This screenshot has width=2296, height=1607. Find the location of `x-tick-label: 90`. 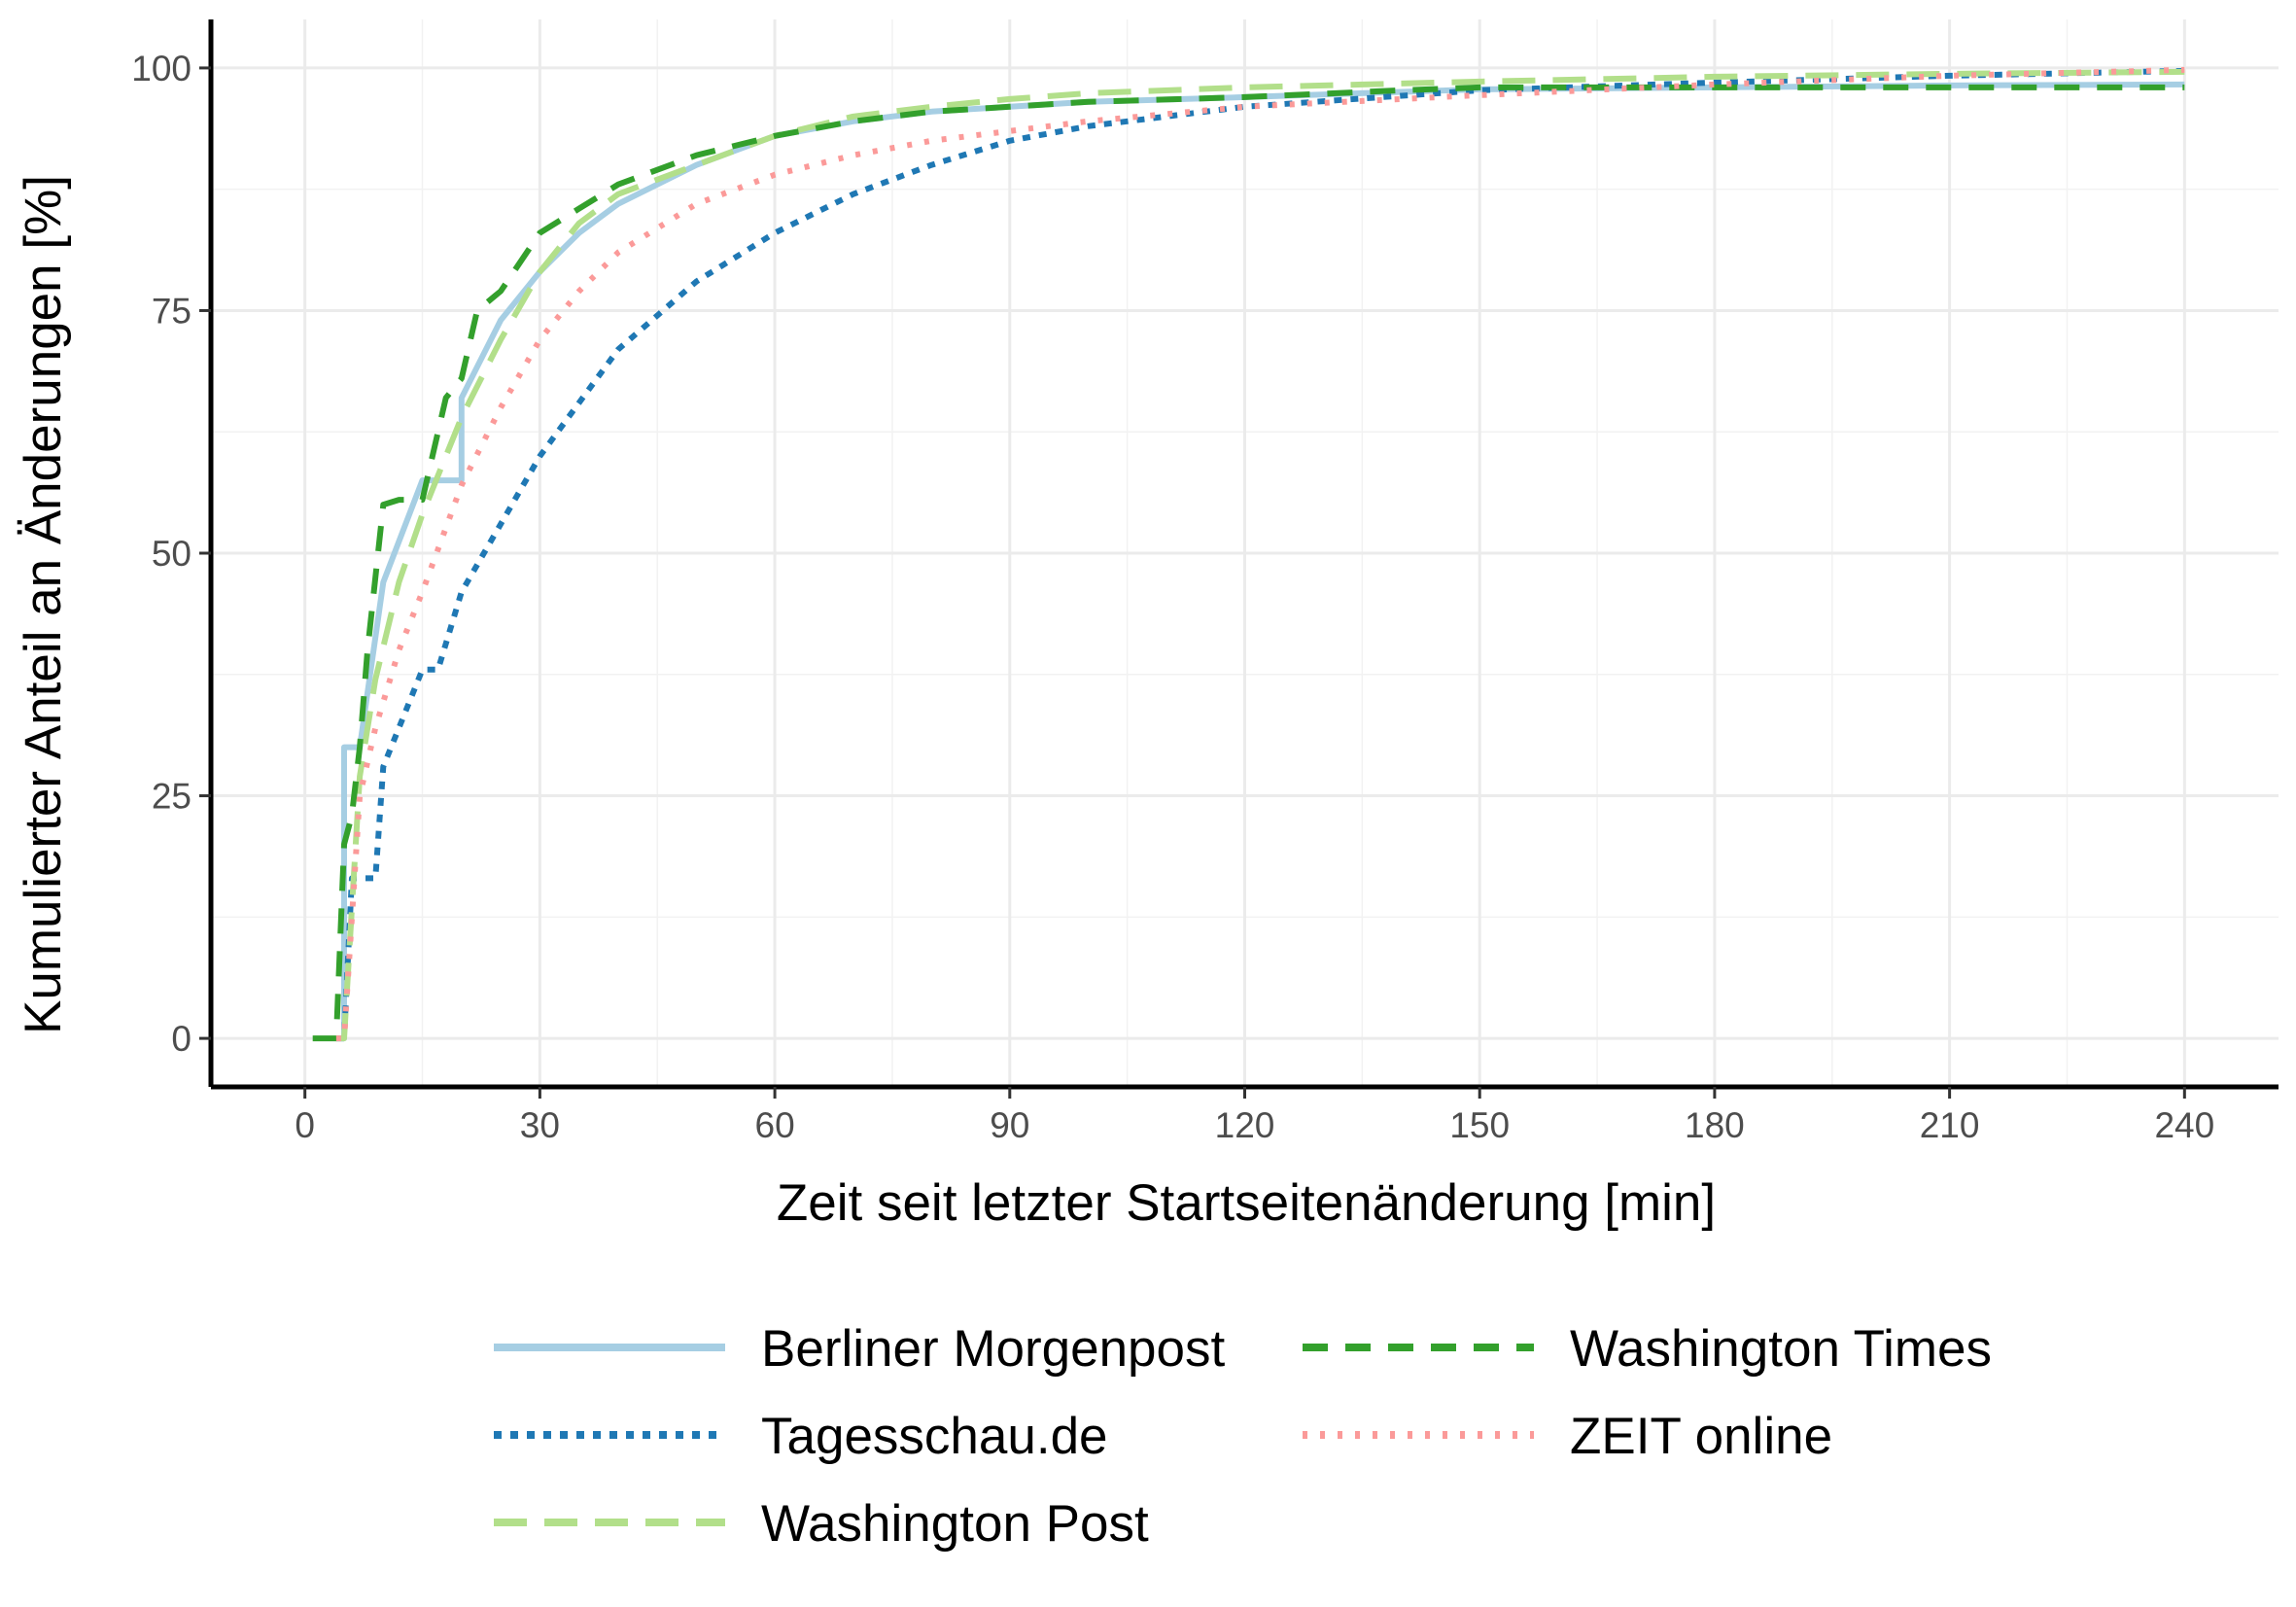

x-tick-label: 90 is located at coordinates (1009, 1125).